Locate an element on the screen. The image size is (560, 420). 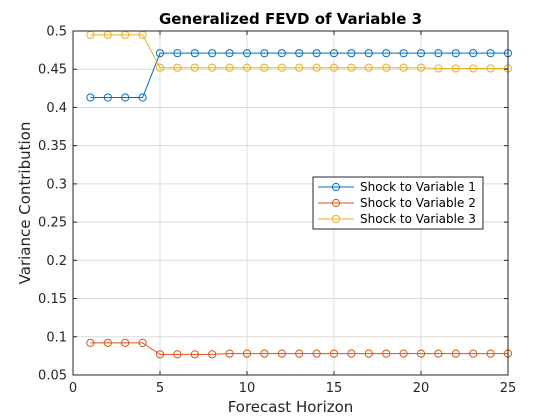
legend-label: Shock to Variable 2 is located at coordinates (418, 203).